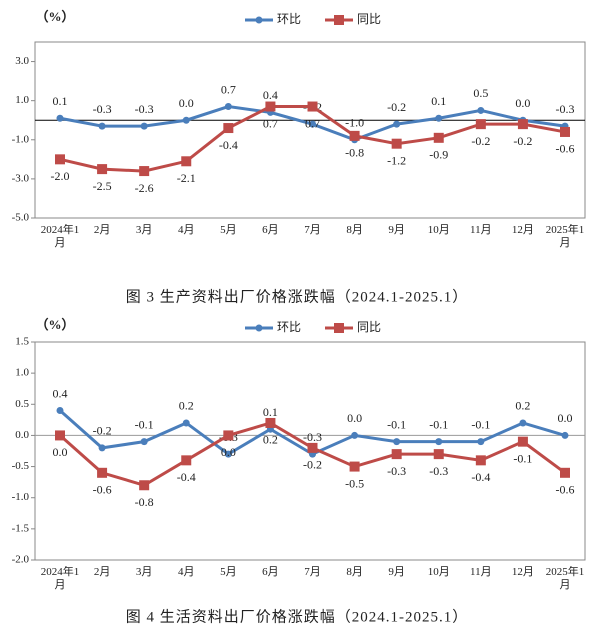 The height and width of the screenshot is (638, 595). Describe the element at coordinates (21, 178) in the screenshot. I see `y-tick-label: -3.0` at that location.